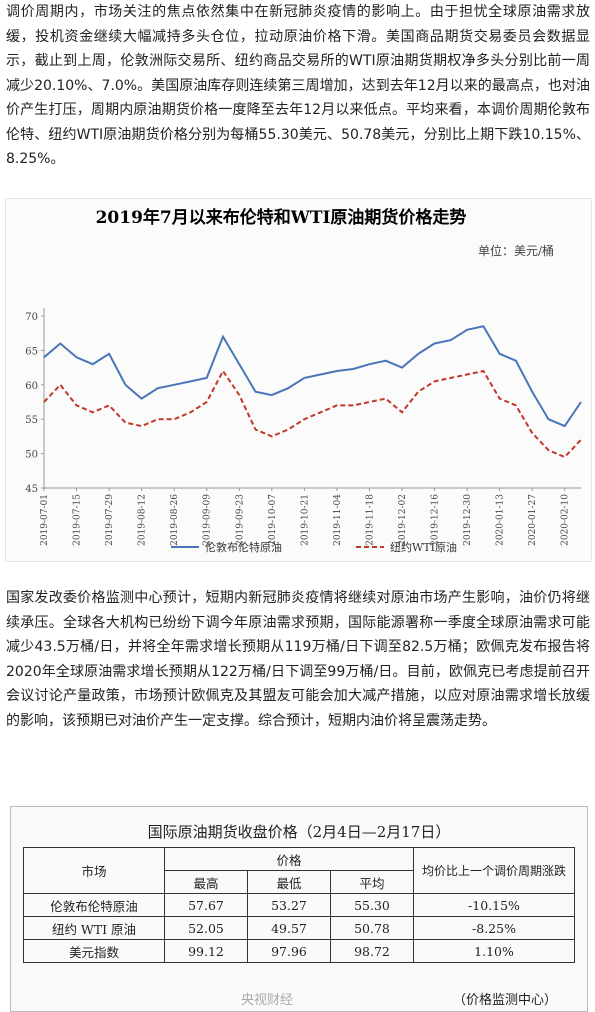 The width and height of the screenshot is (595, 1012). What do you see at coordinates (494, 905) in the screenshot?
I see `table-cell: -10.15%` at bounding box center [494, 905].